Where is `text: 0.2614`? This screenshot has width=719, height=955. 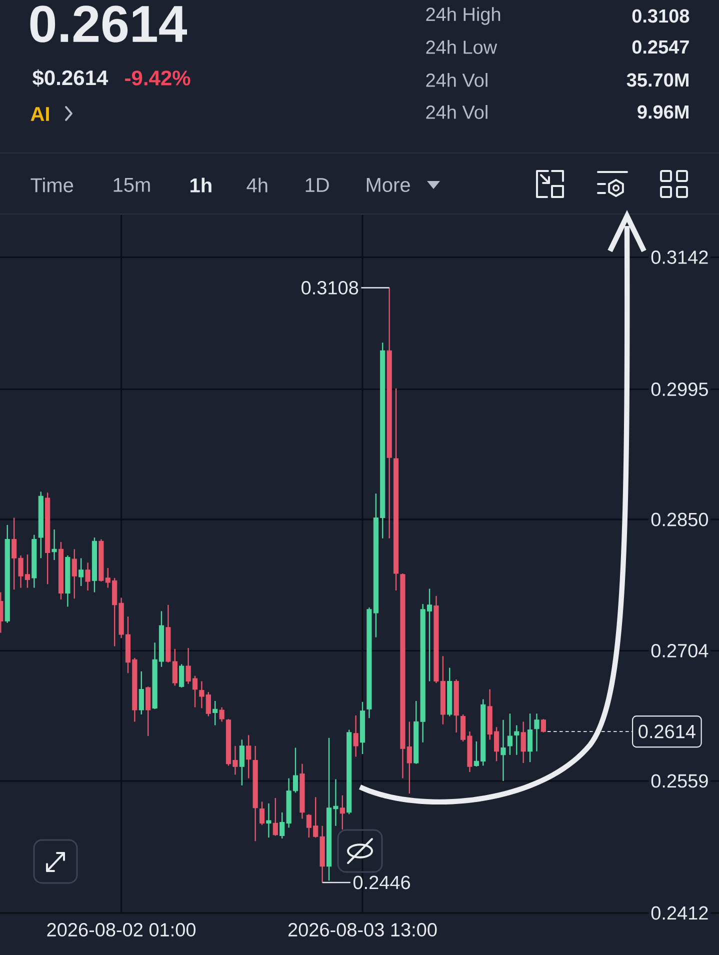
text: 0.2614 is located at coordinates (109, 24).